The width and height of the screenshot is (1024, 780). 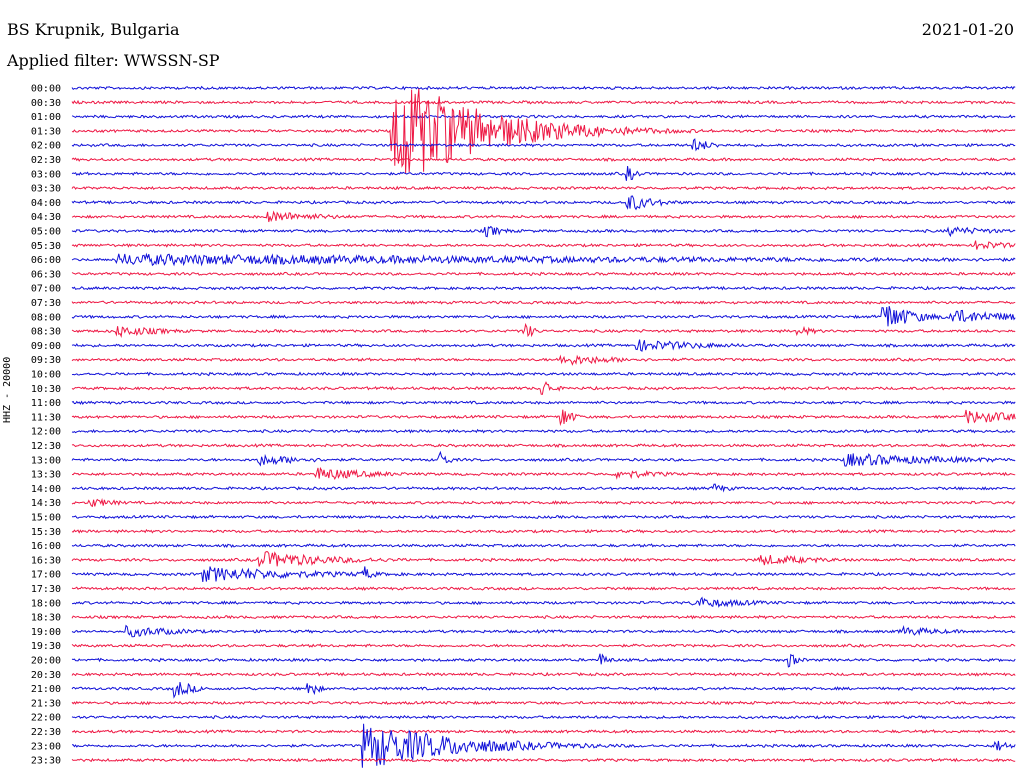 I want to click on row-label: 00:30, so click(x=46, y=103).